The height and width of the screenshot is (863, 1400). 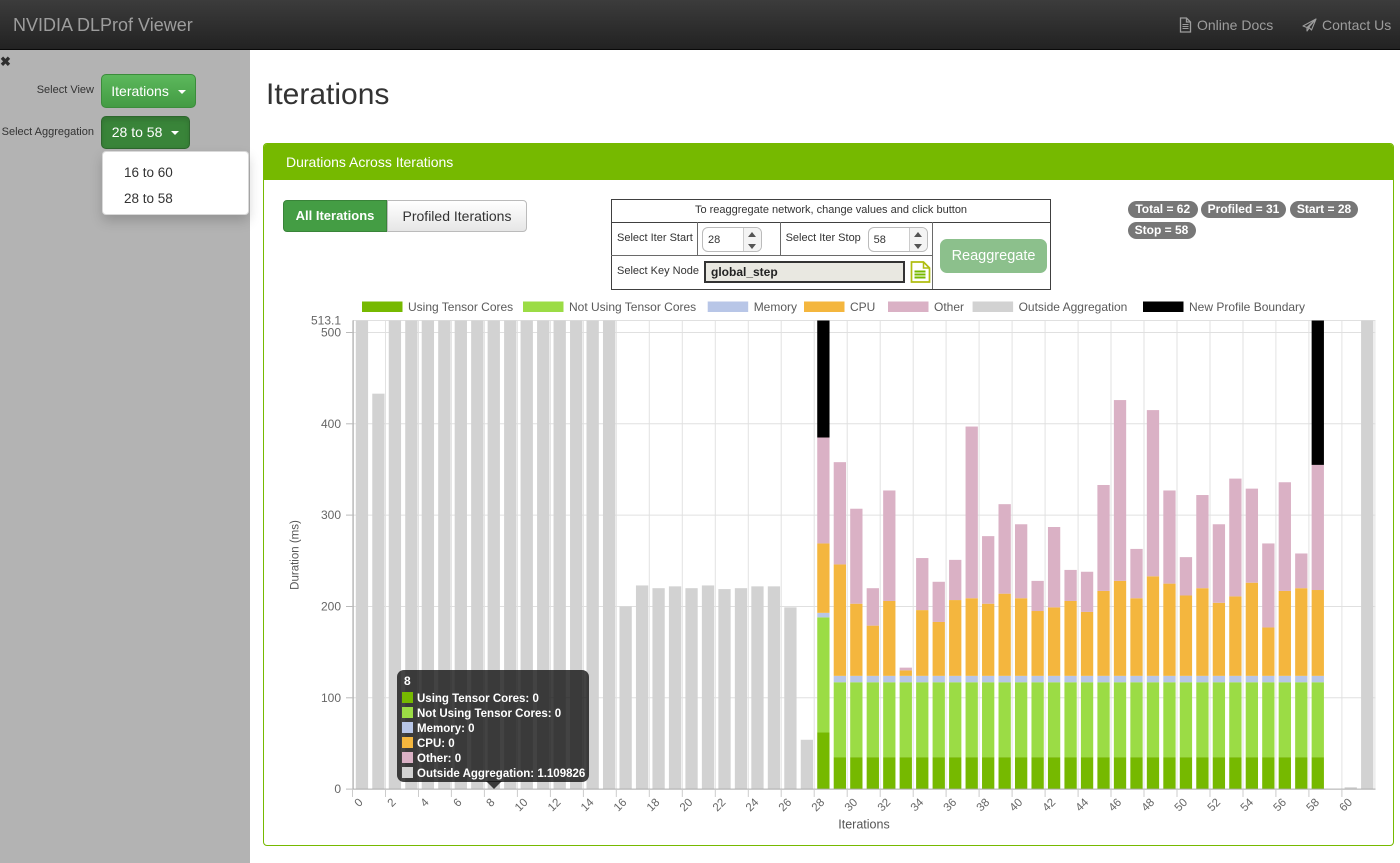 What do you see at coordinates (1017, 806) in the screenshot?
I see `svg-text: 40` at bounding box center [1017, 806].